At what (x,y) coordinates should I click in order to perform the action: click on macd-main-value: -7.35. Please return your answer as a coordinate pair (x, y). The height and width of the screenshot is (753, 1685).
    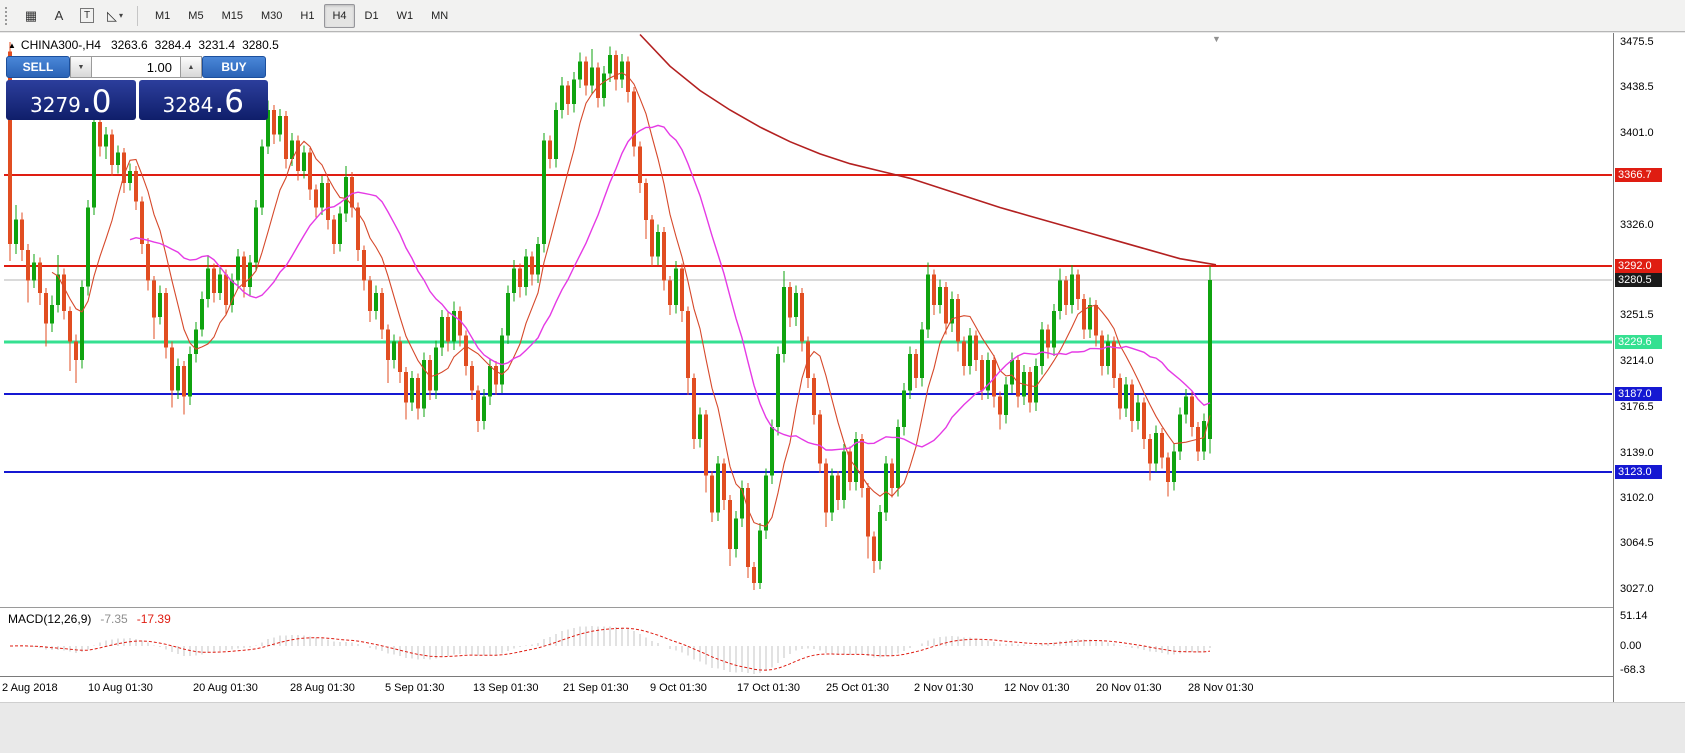
    Looking at the image, I should click on (114, 619).